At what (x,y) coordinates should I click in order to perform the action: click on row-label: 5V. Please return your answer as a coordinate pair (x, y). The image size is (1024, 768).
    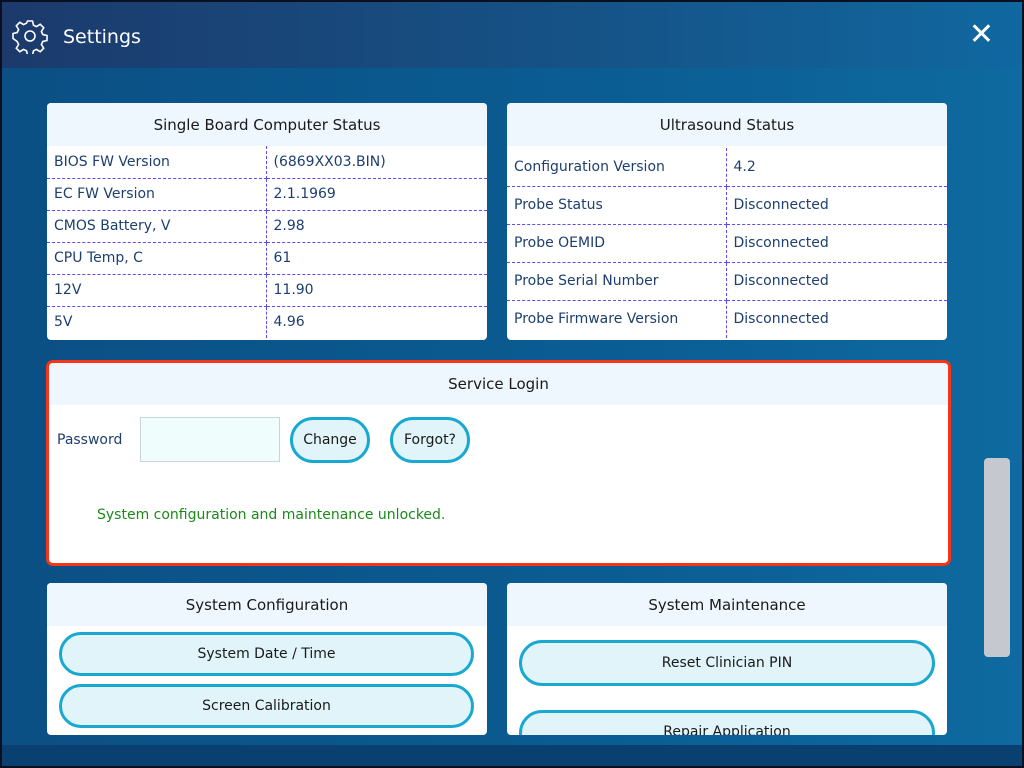
    Looking at the image, I should click on (157, 322).